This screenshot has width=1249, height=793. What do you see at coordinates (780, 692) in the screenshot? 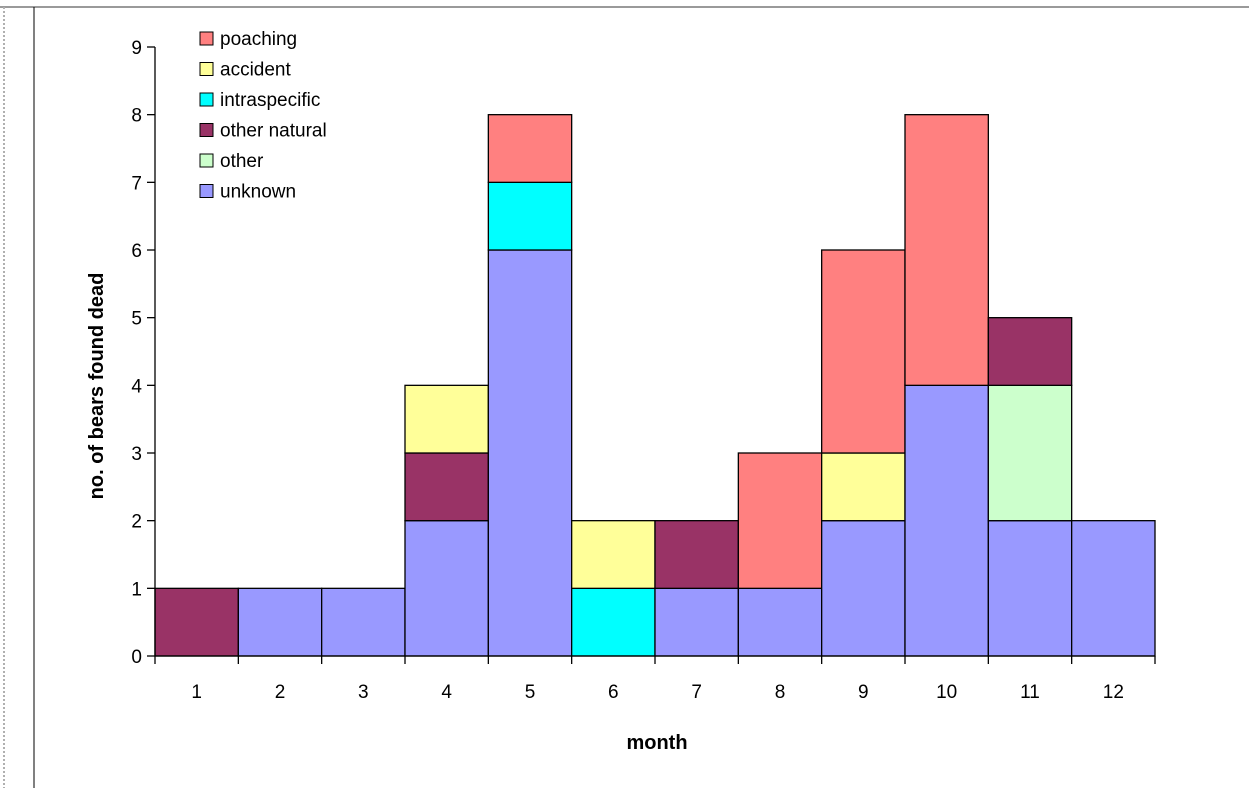
I see `x-tick-label-8: 8` at bounding box center [780, 692].